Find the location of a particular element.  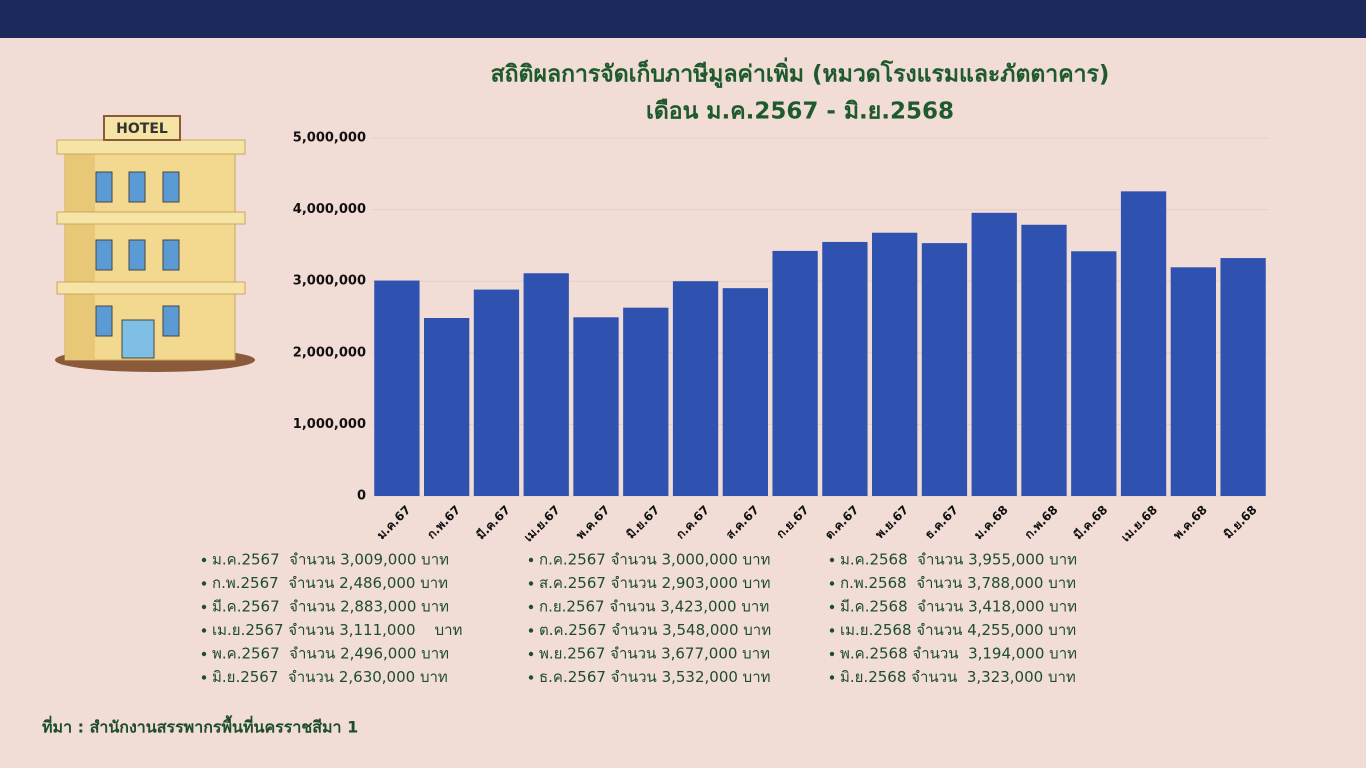

summary-item: พ.ค.2567 จำนวน 2,496,000 บาท is located at coordinates (330, 654).